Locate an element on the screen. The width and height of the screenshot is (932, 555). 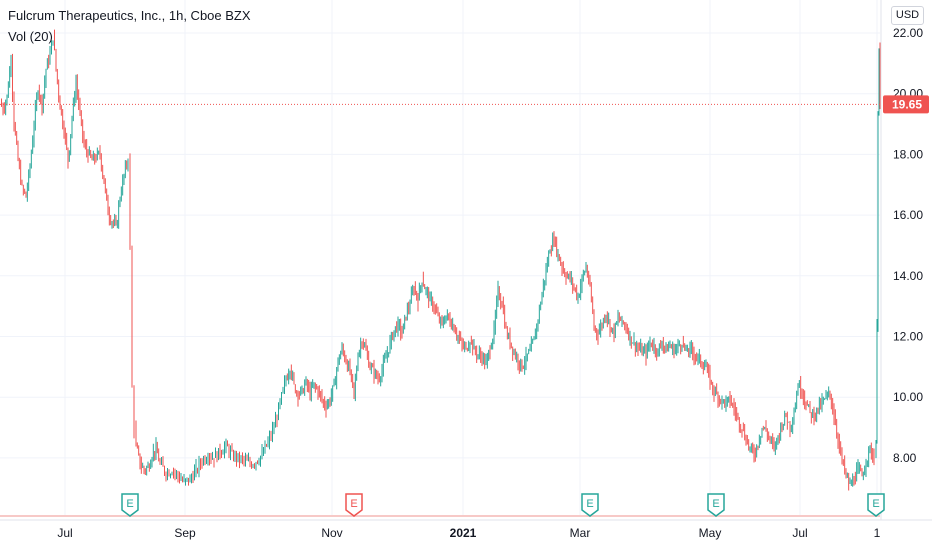
last-price-badge is located at coordinates (906, 104).